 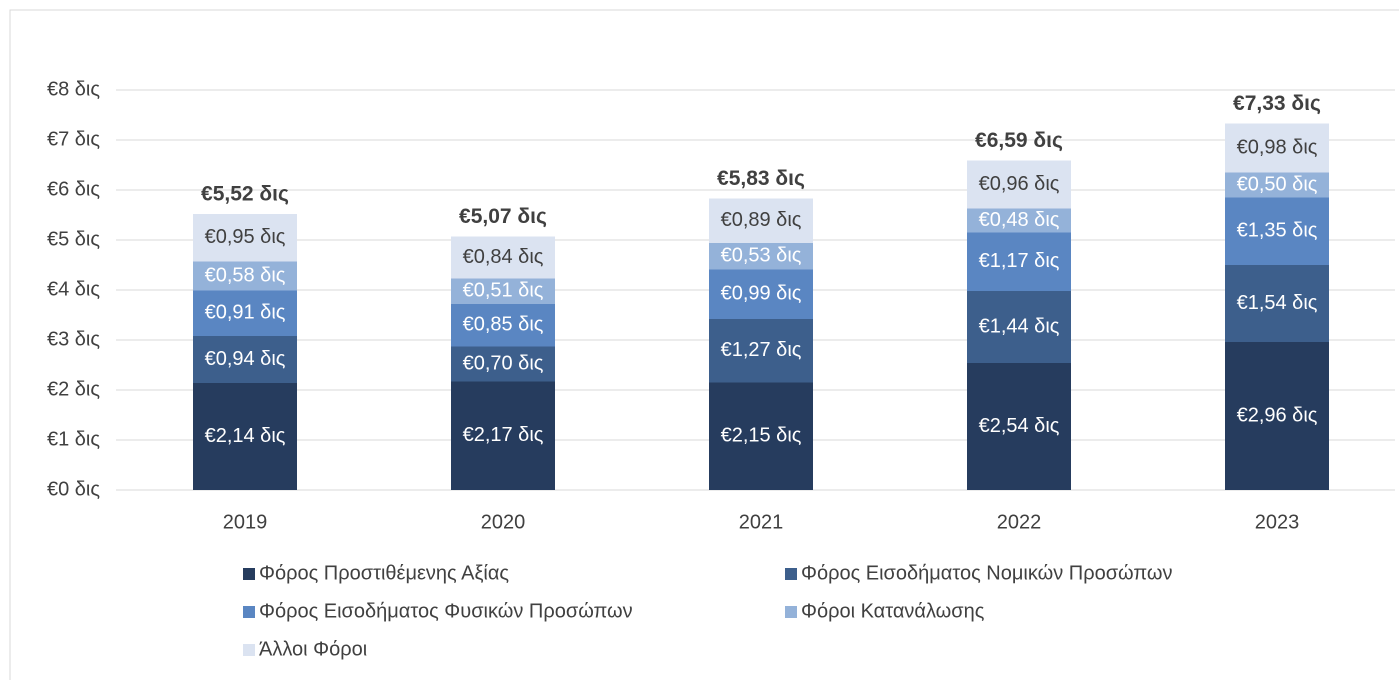 What do you see at coordinates (384, 573) in the screenshot?
I see `legend-label: Φόρος Προστιθέμενης Αξίας` at bounding box center [384, 573].